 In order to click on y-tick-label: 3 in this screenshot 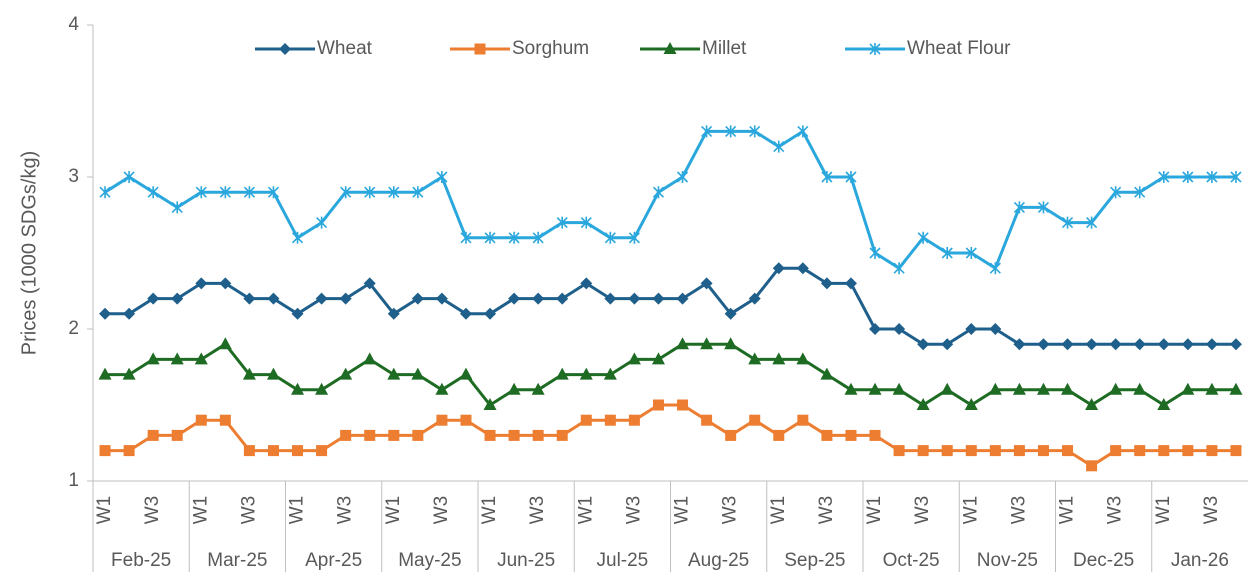, I will do `click(73, 176)`.